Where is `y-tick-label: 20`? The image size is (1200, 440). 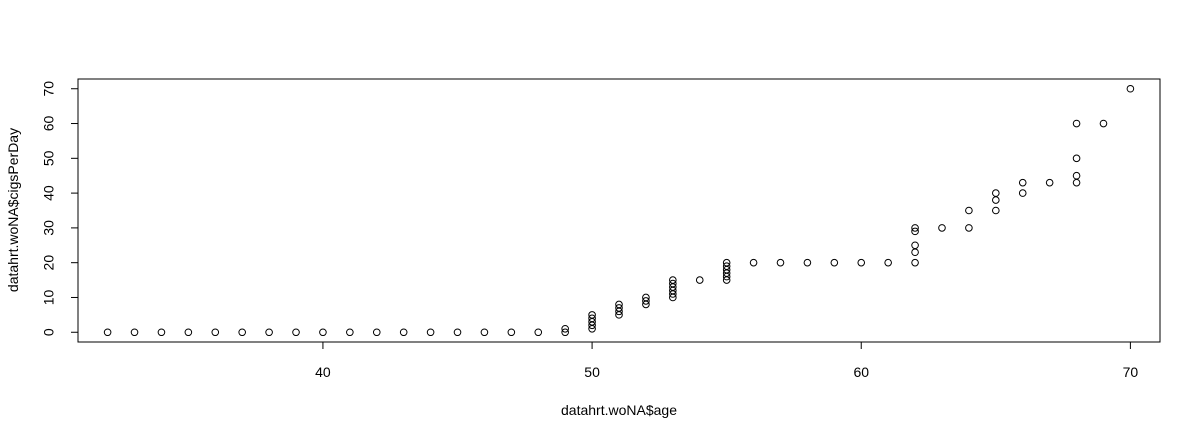
y-tick-label: 20 is located at coordinates (49, 263).